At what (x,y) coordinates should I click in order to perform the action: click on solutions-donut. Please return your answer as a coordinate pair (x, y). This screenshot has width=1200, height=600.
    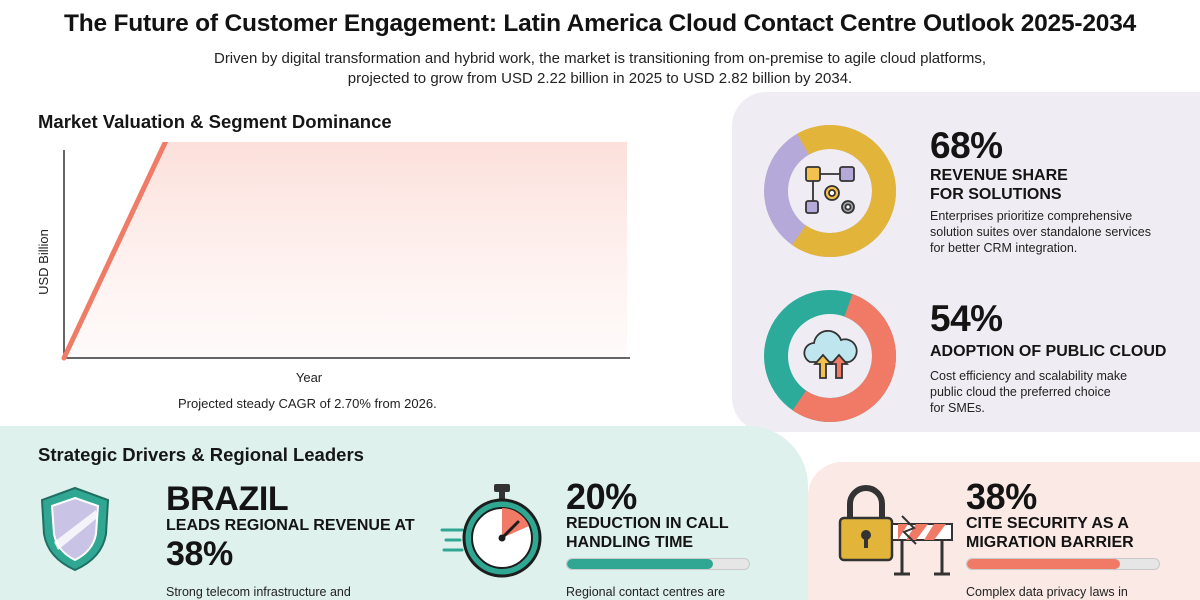
    Looking at the image, I should click on (830, 191).